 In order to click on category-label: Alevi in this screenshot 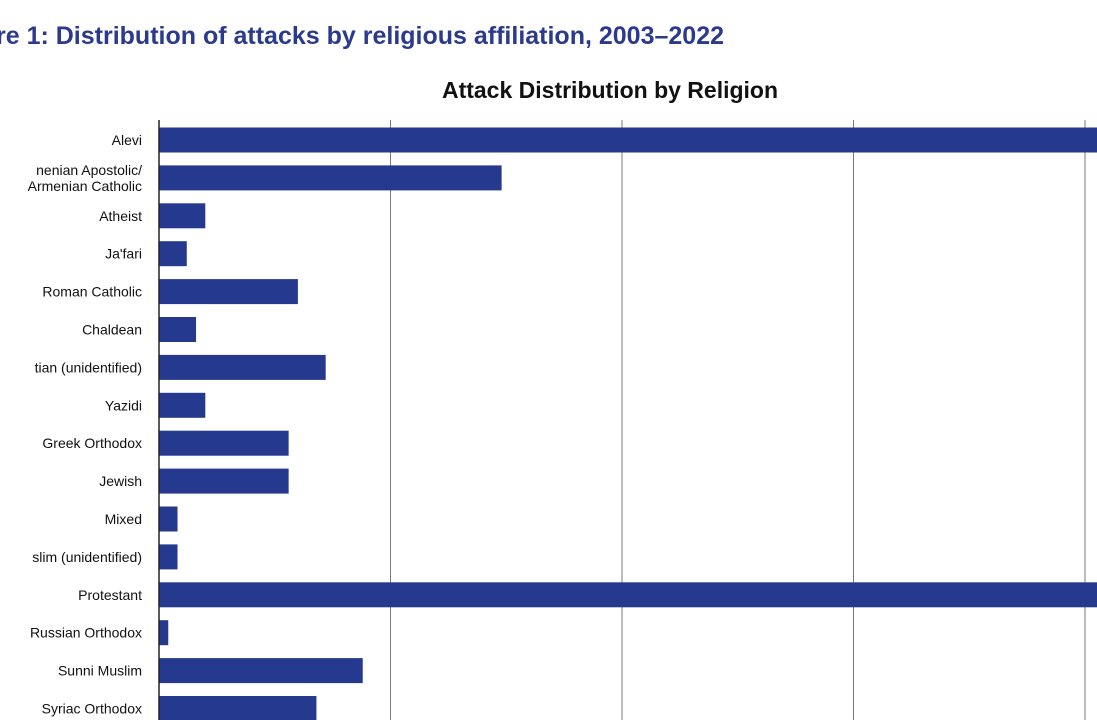, I will do `click(127, 140)`.